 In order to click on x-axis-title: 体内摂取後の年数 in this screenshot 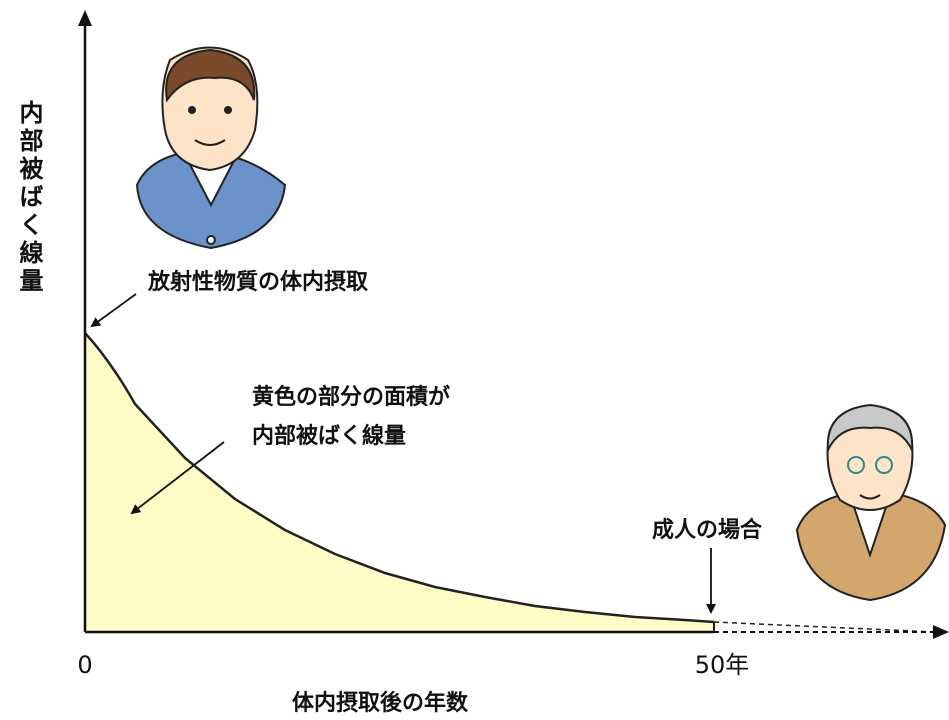, I will do `click(380, 703)`.